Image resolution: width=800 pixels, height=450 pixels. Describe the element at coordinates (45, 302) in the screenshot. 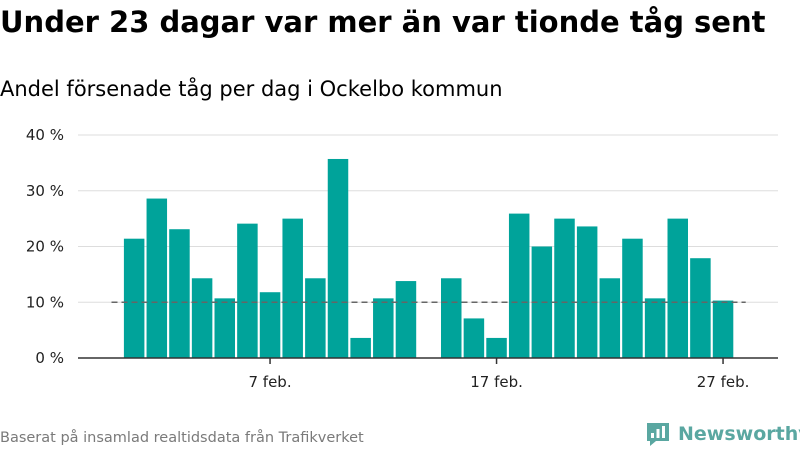

I see `y-tick-label: 10 %` at that location.